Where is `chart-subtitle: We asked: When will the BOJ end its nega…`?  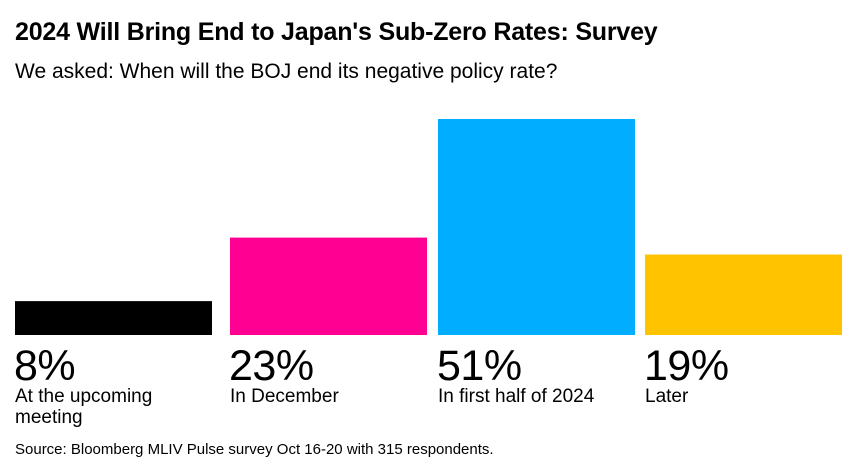
chart-subtitle: We asked: When will the BOJ end its nega… is located at coordinates (286, 71).